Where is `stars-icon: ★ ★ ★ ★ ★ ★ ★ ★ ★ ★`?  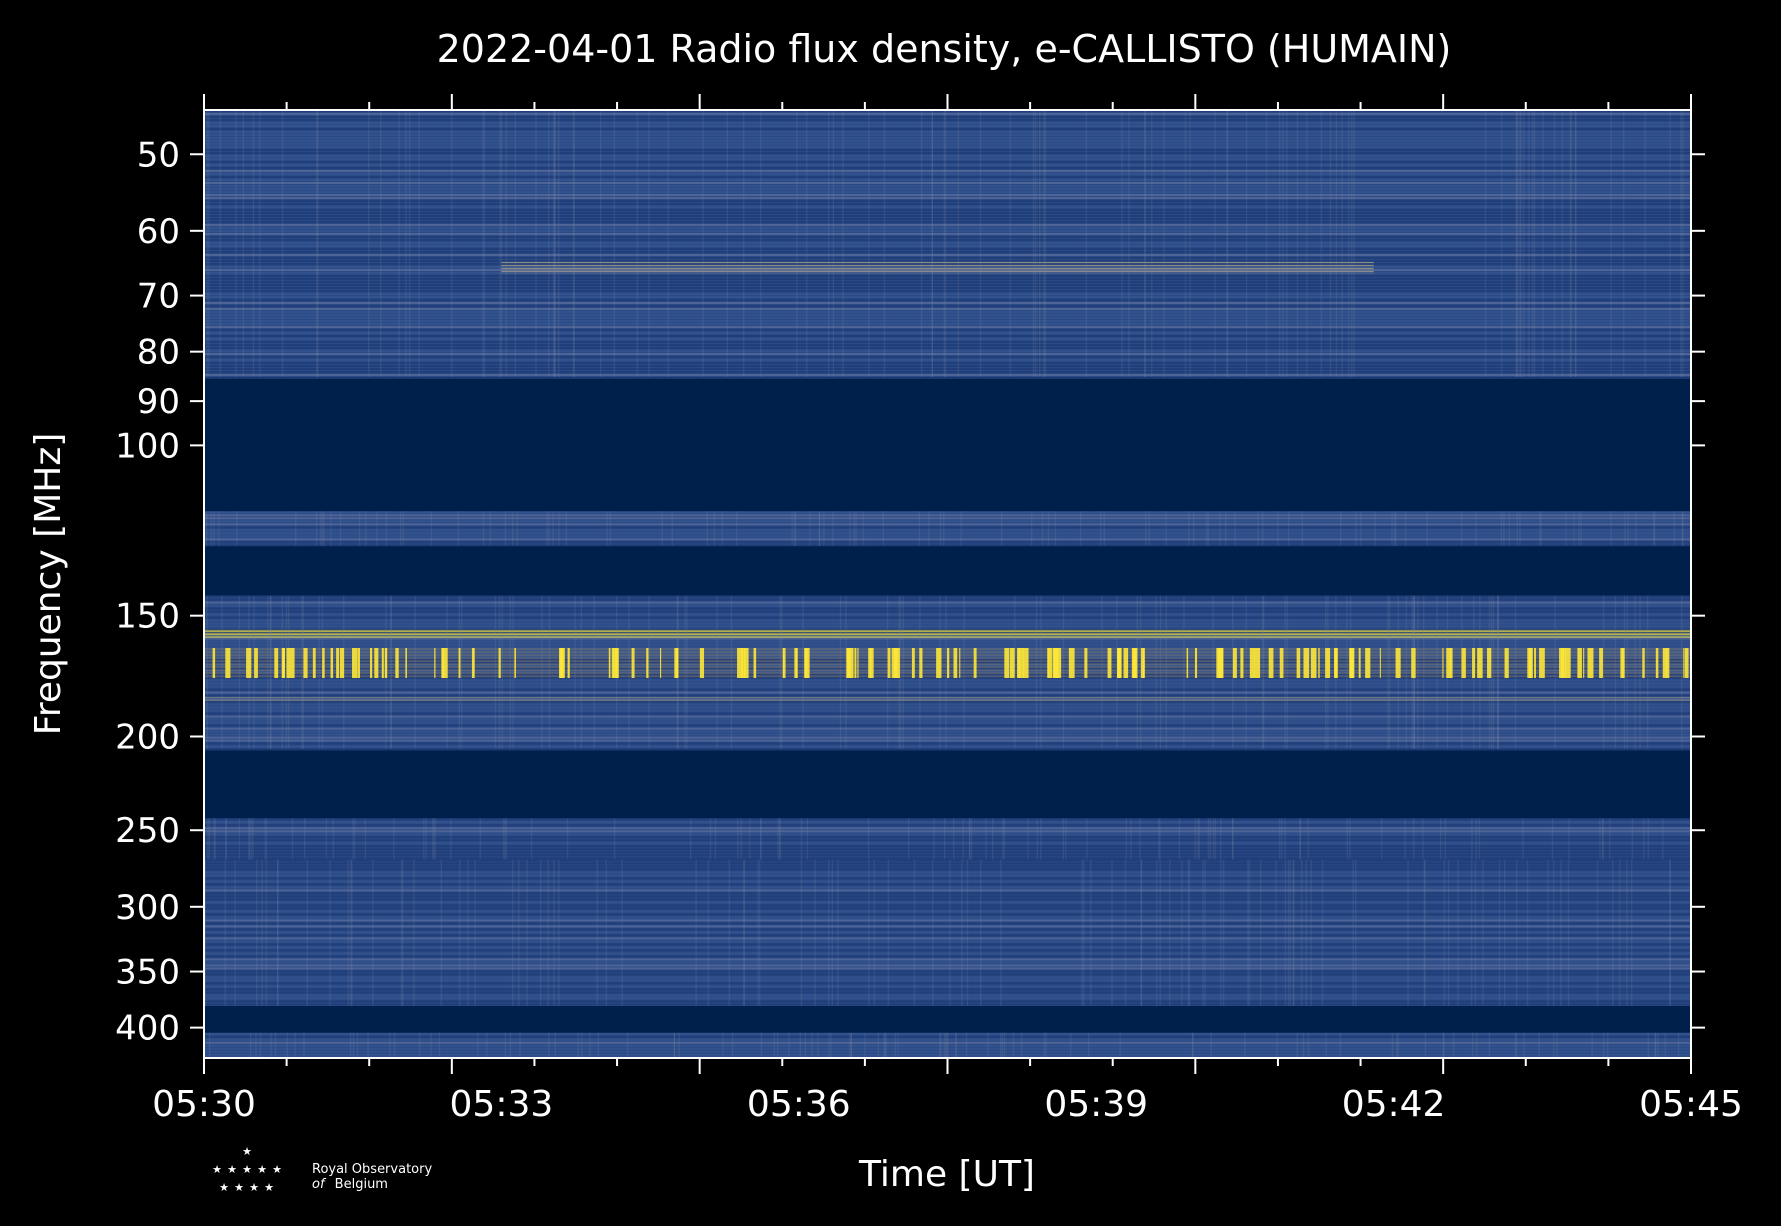
stars-icon: ★ ★ ★ ★ ★ ★ ★ ★ ★ ★ is located at coordinates (247, 1169).